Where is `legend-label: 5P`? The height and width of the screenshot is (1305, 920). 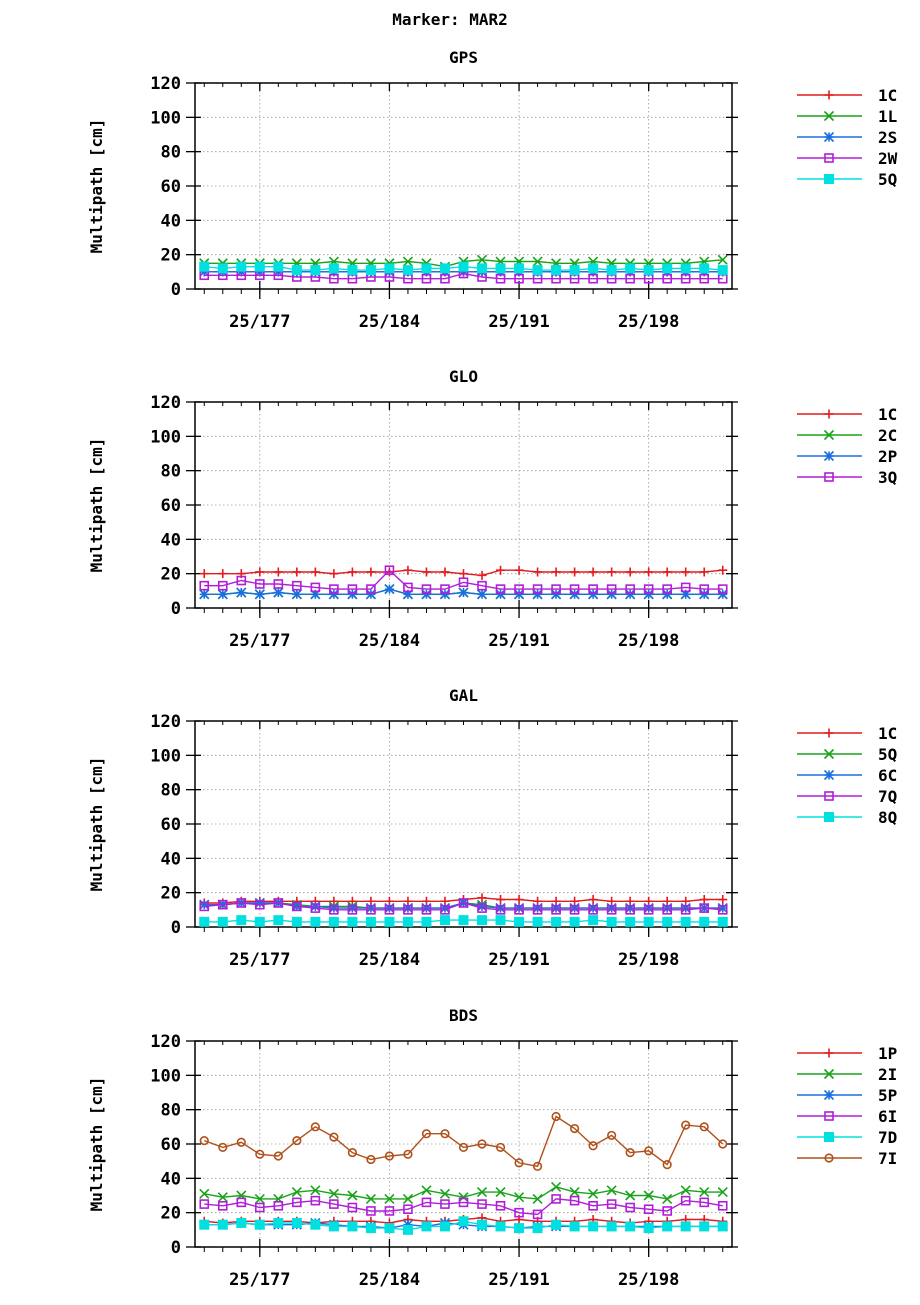
legend-label: 5P is located at coordinates (887, 1095).